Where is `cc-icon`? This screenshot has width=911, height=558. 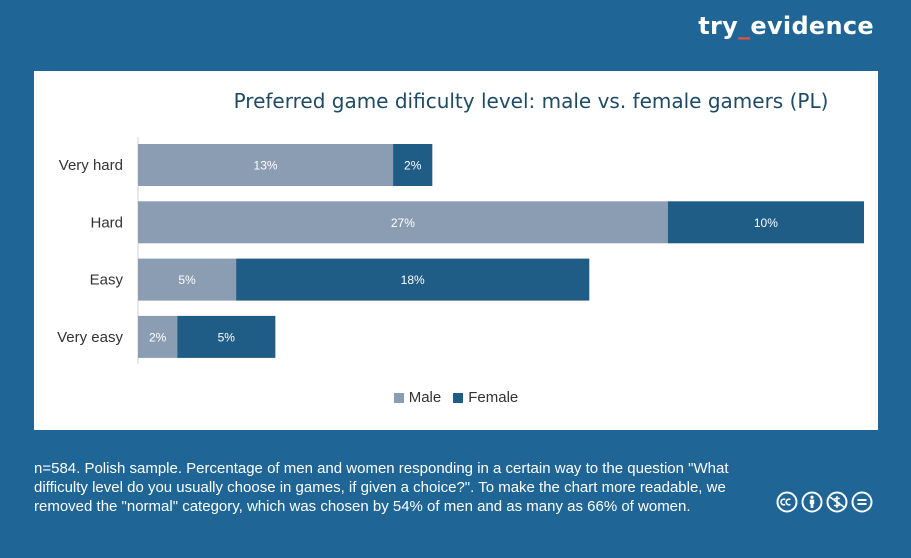 cc-icon is located at coordinates (787, 502).